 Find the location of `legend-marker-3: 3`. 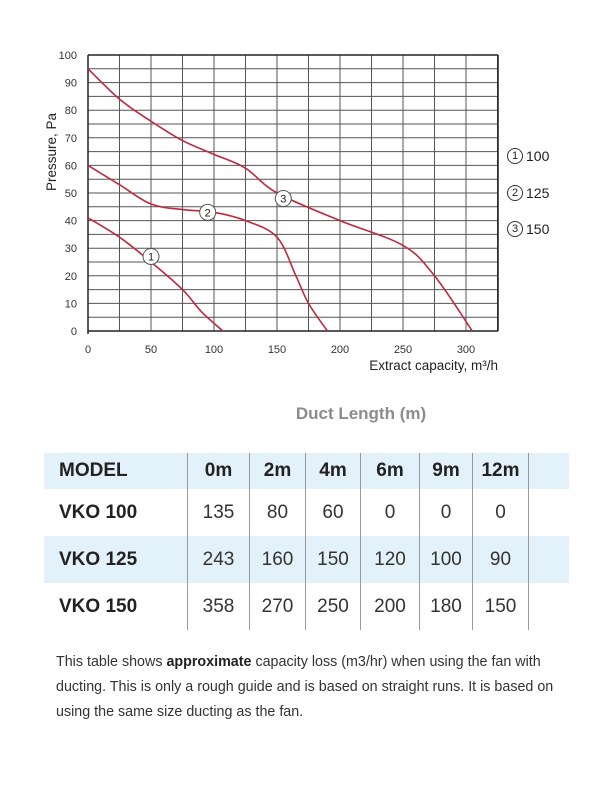

legend-marker-3: 3 is located at coordinates (515, 229).